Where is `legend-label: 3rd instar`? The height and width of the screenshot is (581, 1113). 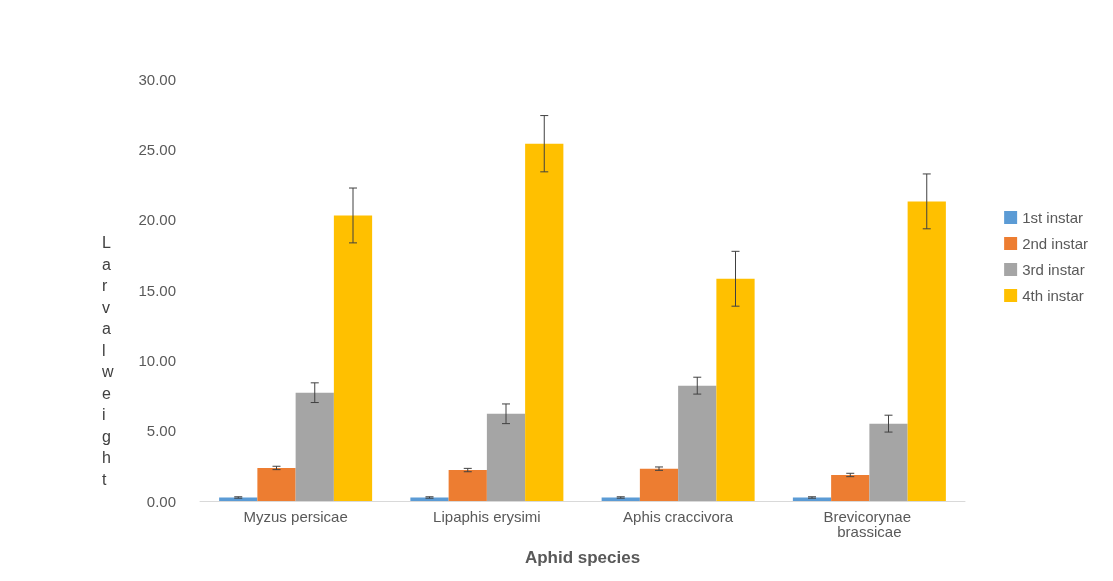
legend-label: 3rd instar is located at coordinates (1053, 269).